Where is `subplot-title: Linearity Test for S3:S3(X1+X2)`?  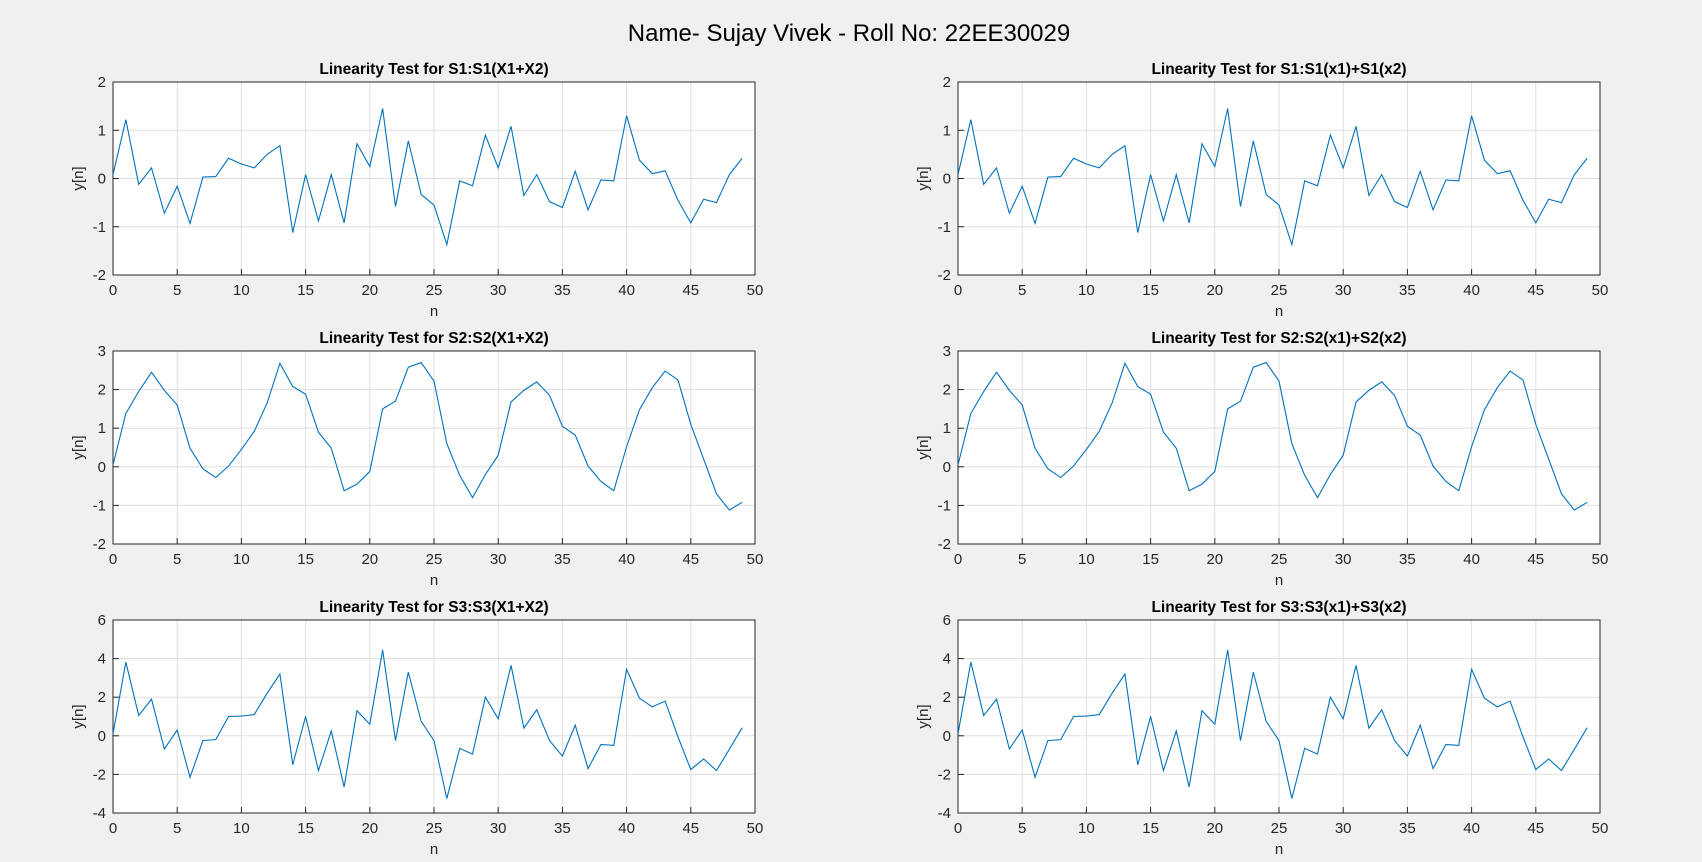 subplot-title: Linearity Test for S3:S3(X1+X2) is located at coordinates (433, 607).